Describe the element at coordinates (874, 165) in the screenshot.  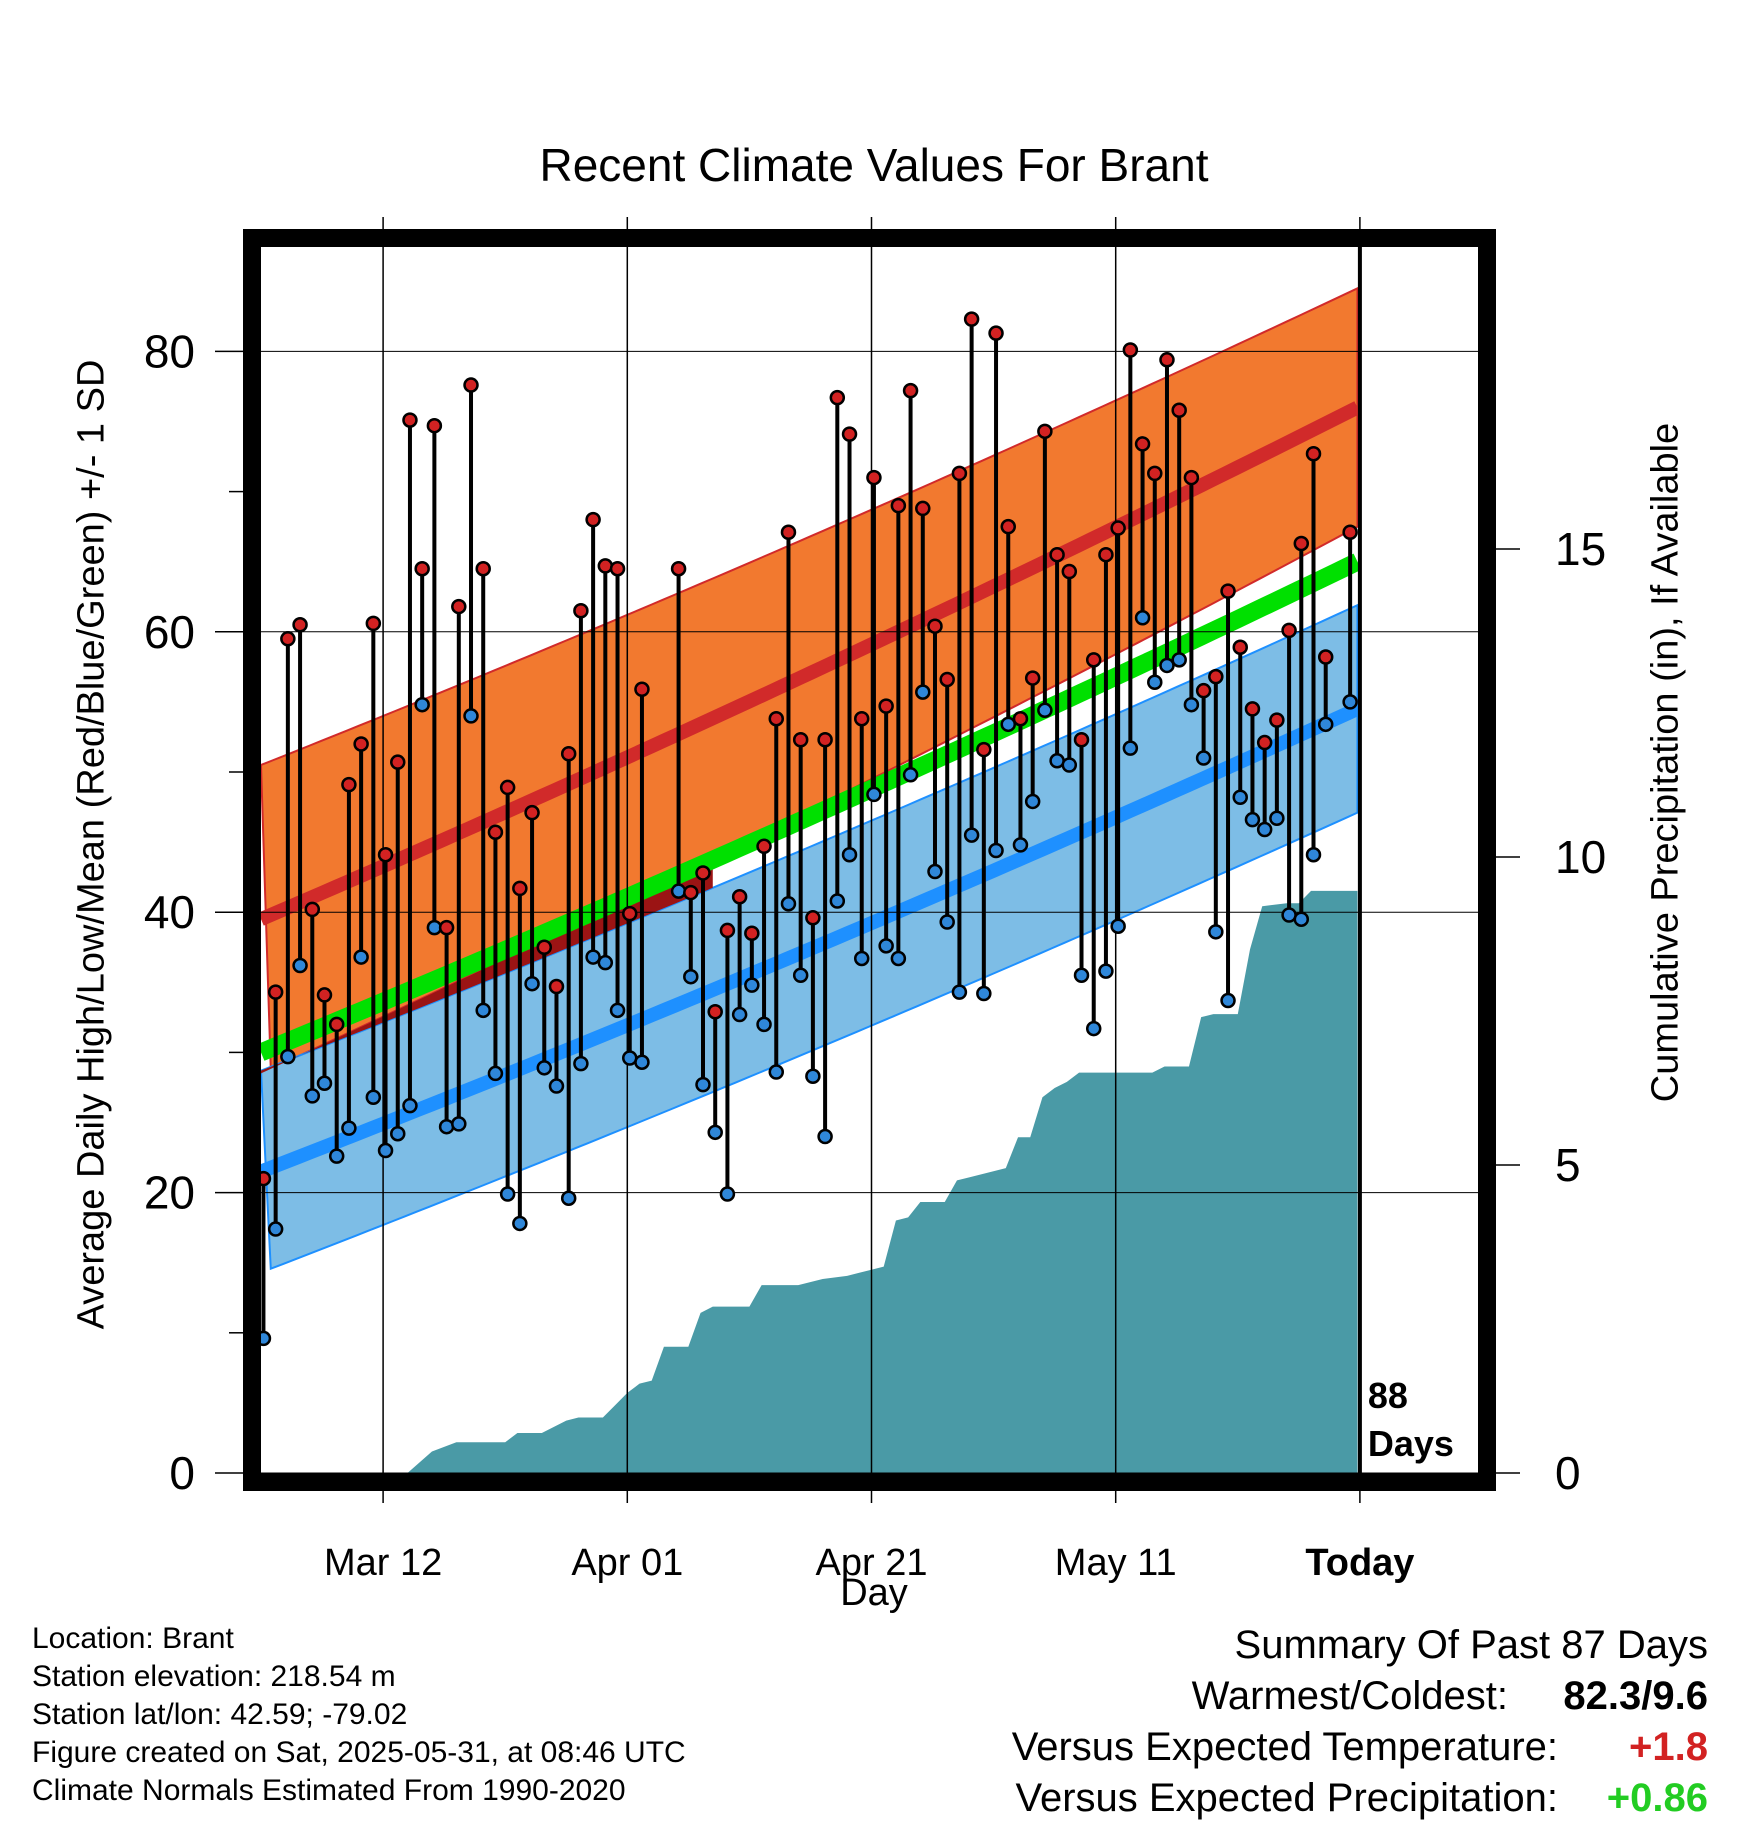
I see `chart-title: Recent Climate Values For Brant` at that location.